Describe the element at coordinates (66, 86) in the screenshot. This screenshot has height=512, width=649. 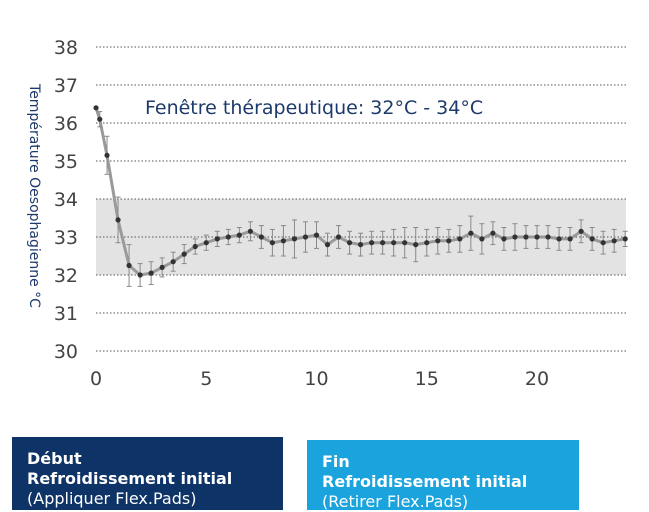
I see `y-tick-label: 37` at that location.